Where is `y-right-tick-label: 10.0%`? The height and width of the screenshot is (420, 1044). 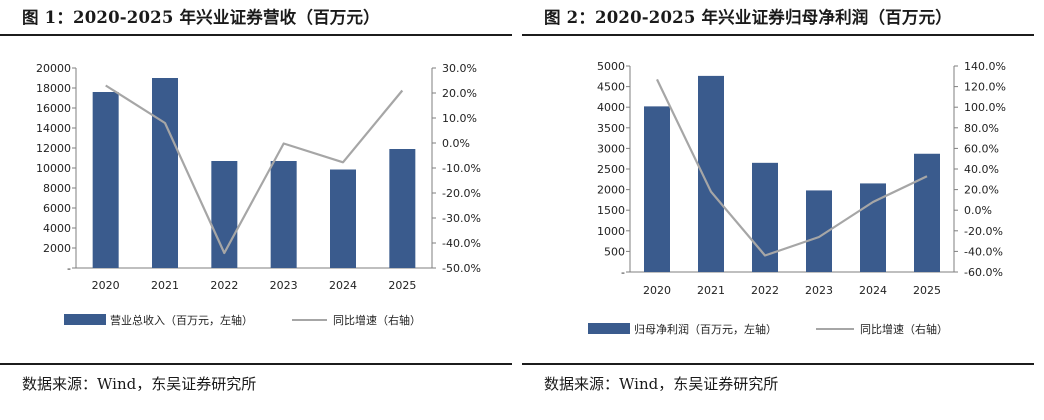 y-right-tick-label: 10.0% is located at coordinates (459, 118).